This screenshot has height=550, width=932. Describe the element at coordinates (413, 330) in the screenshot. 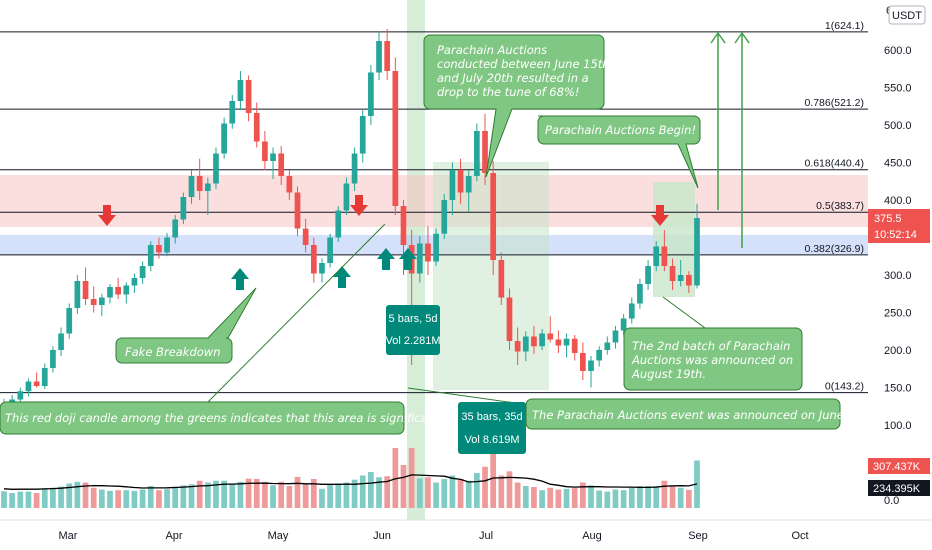

I see `measure-small: 5 bars, 5d Vol 2.281M` at that location.